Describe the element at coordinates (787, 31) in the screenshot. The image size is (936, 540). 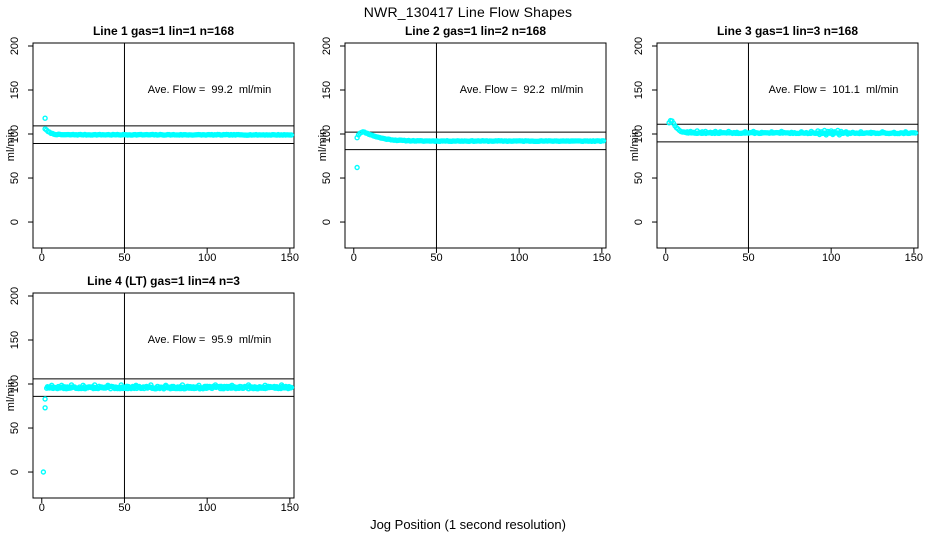
I see `subplot-title: Line 3 gas=1 lin=3 n=168` at that location.